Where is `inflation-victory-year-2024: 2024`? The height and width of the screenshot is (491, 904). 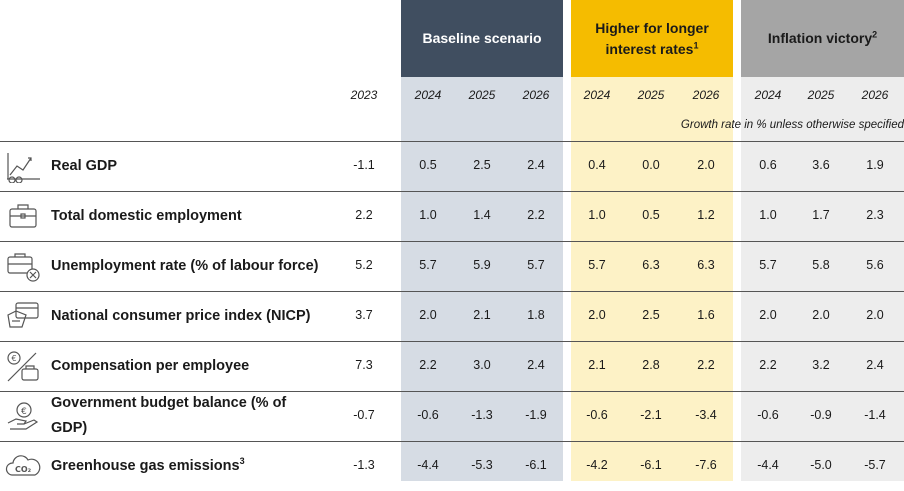 inflation-victory-year-2024: 2024 is located at coordinates (768, 95).